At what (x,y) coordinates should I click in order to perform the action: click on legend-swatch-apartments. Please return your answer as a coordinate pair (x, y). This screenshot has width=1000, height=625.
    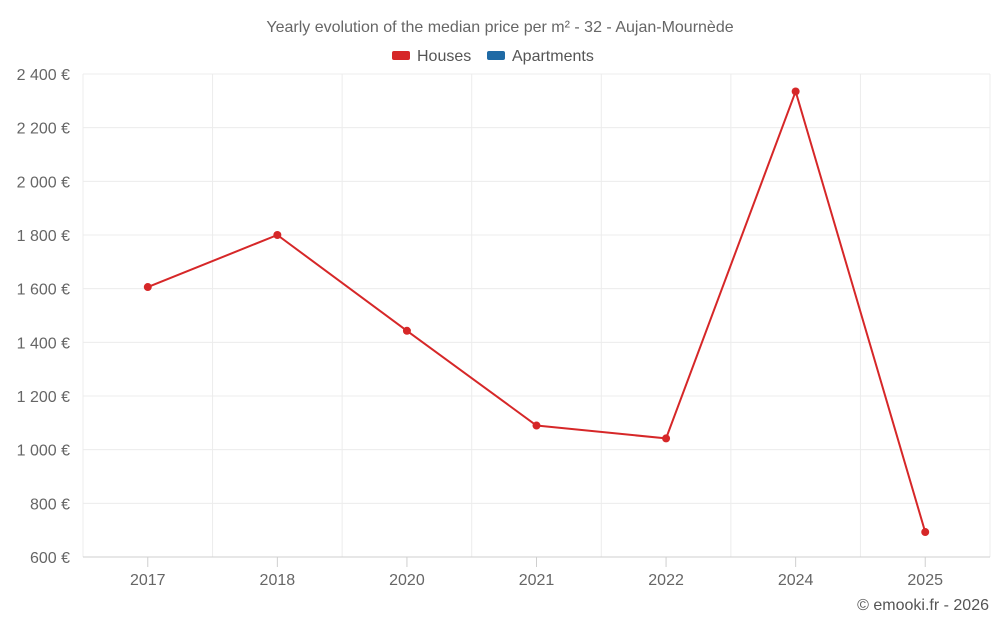
    Looking at the image, I should click on (496, 55).